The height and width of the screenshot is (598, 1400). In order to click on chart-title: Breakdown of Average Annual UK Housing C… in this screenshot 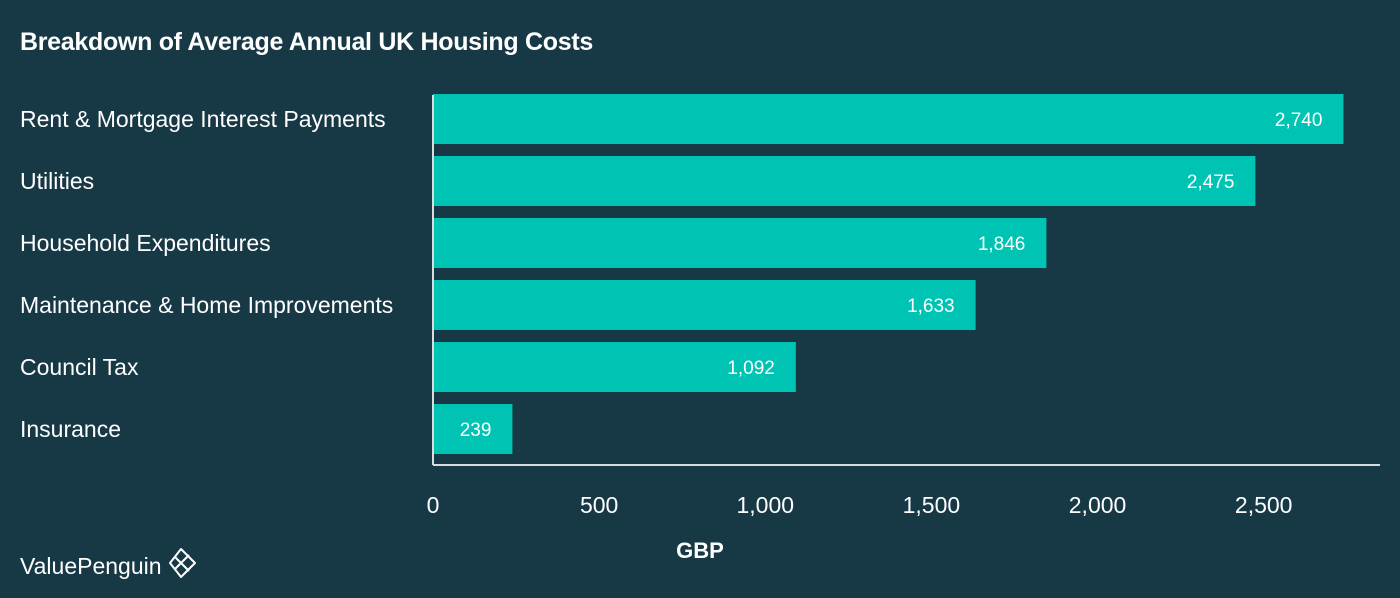, I will do `click(306, 42)`.